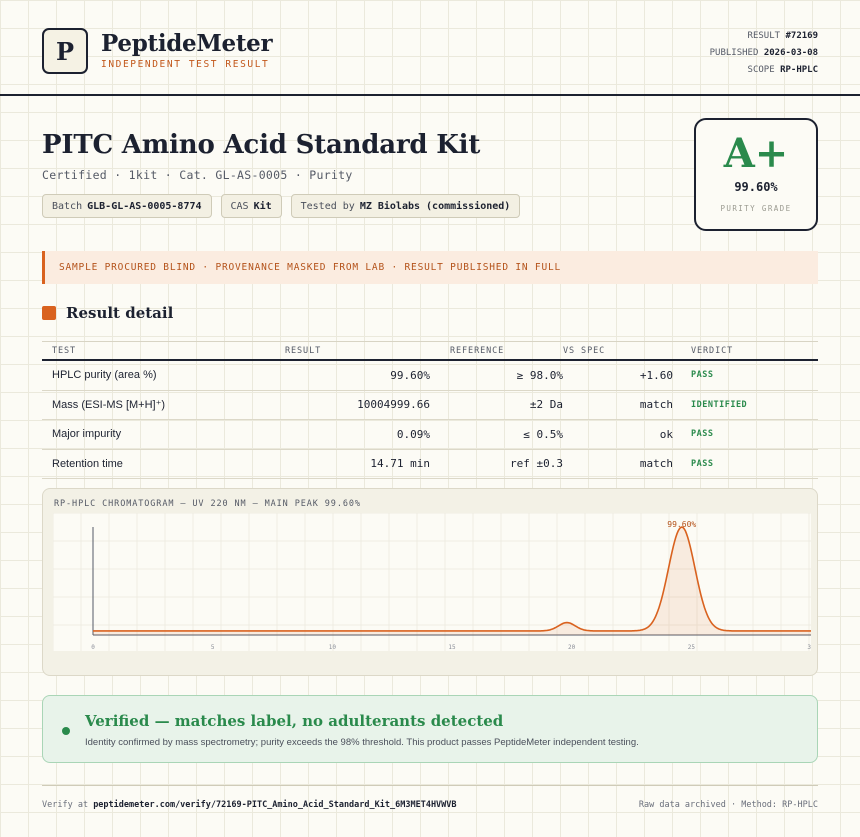 The image size is (860, 837). Describe the element at coordinates (536, 464) in the screenshot. I see `cell-reference: ref ±0.3` at that location.